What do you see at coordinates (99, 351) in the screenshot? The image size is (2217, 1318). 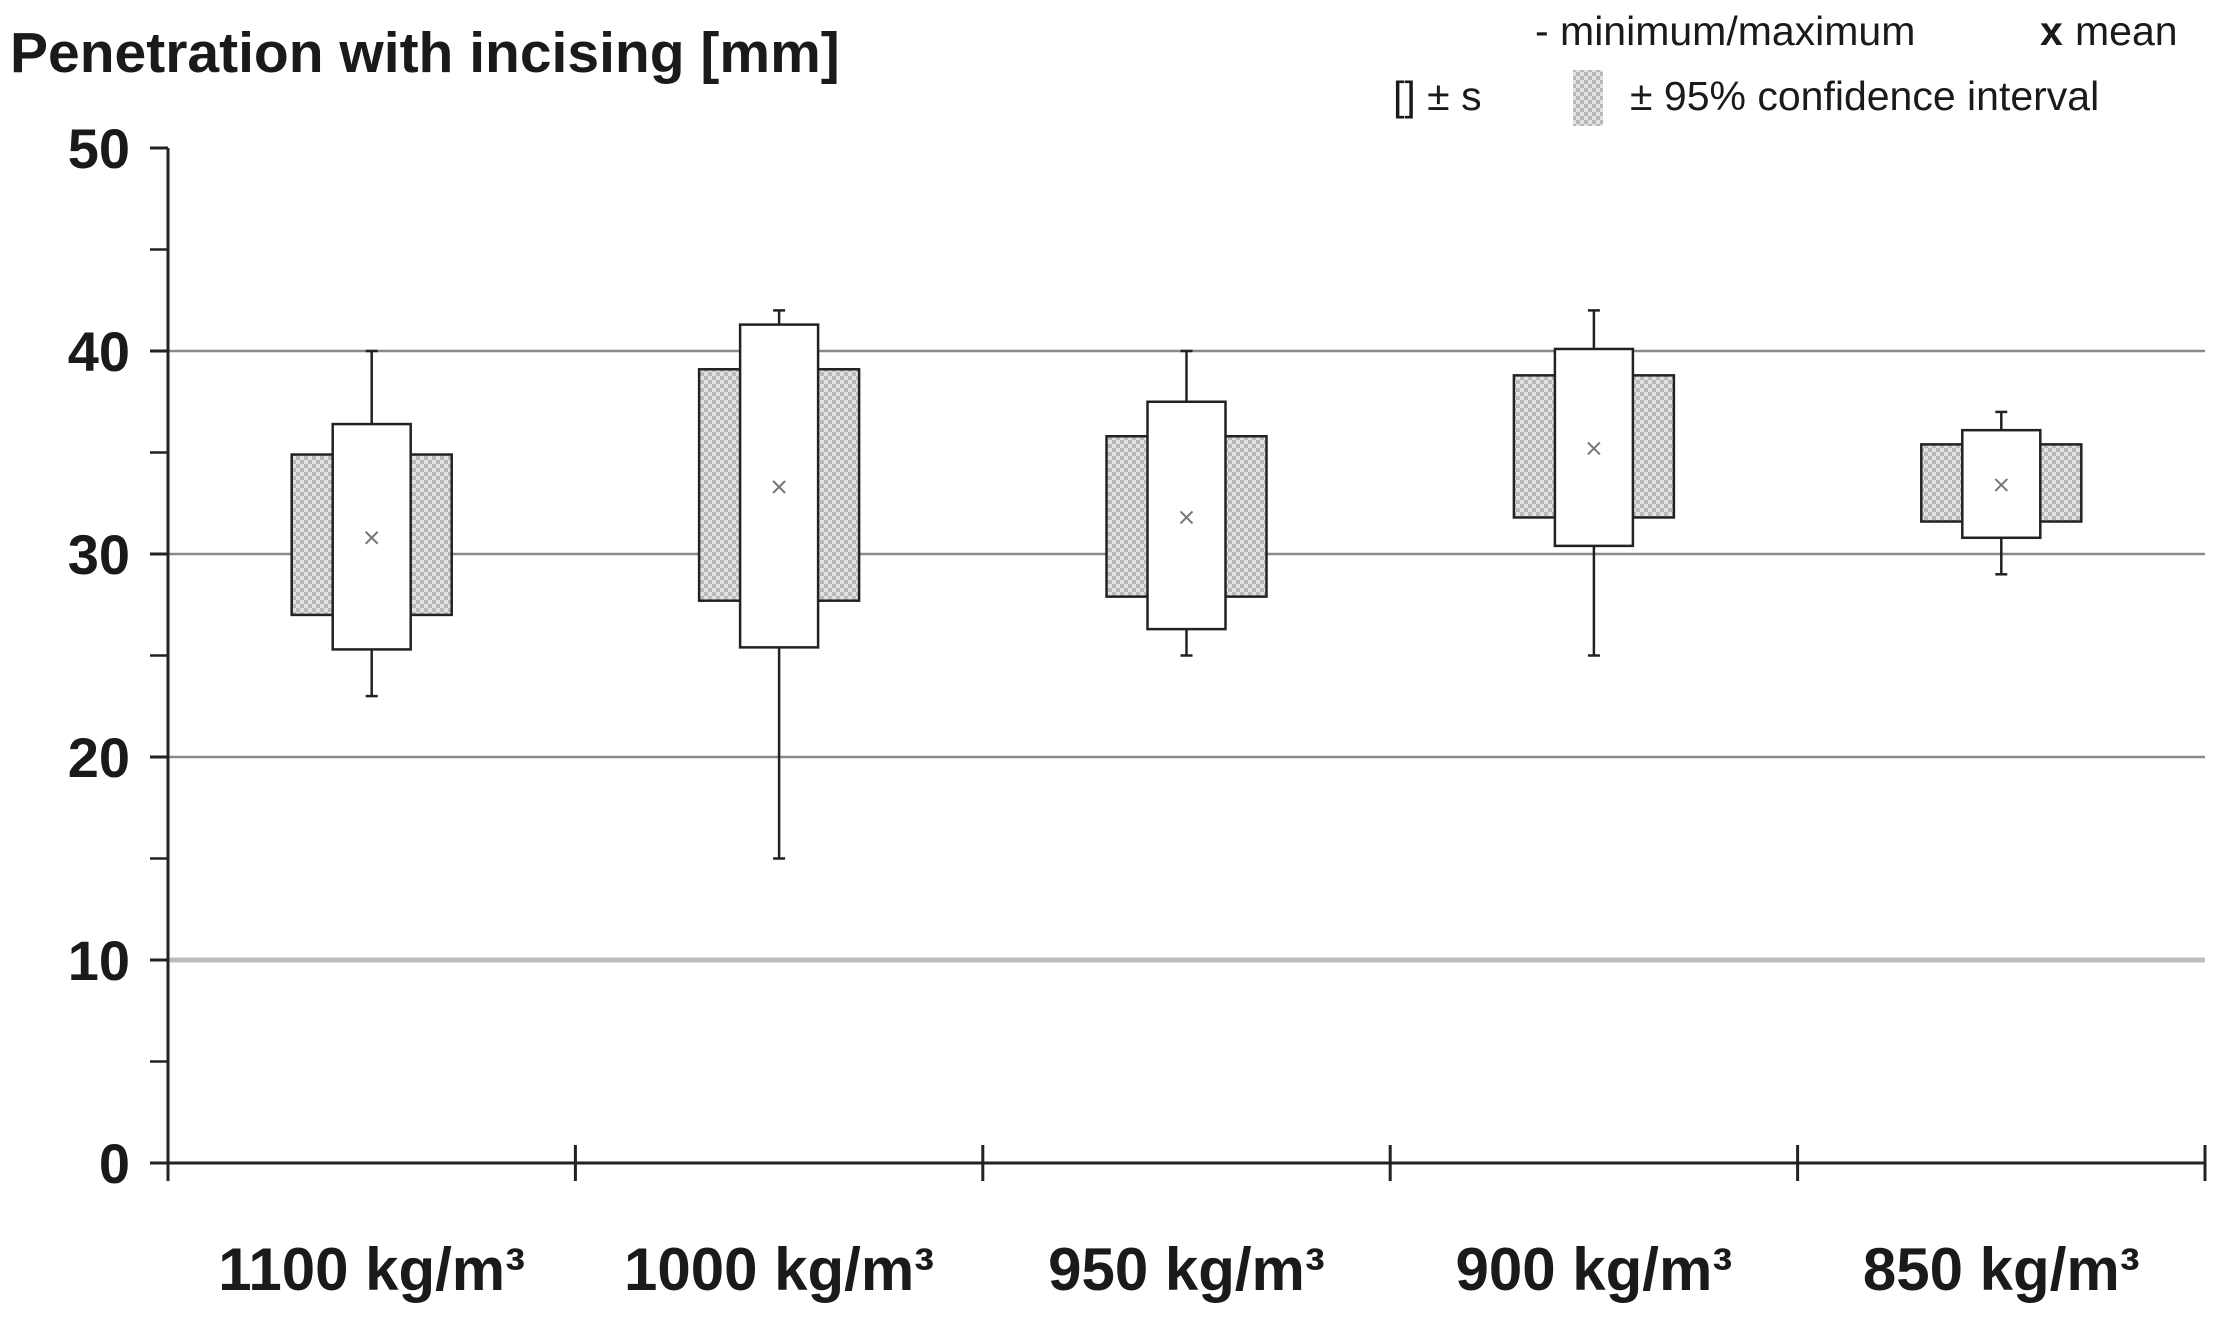 I see `y-tick-label-40: 40` at bounding box center [99, 351].